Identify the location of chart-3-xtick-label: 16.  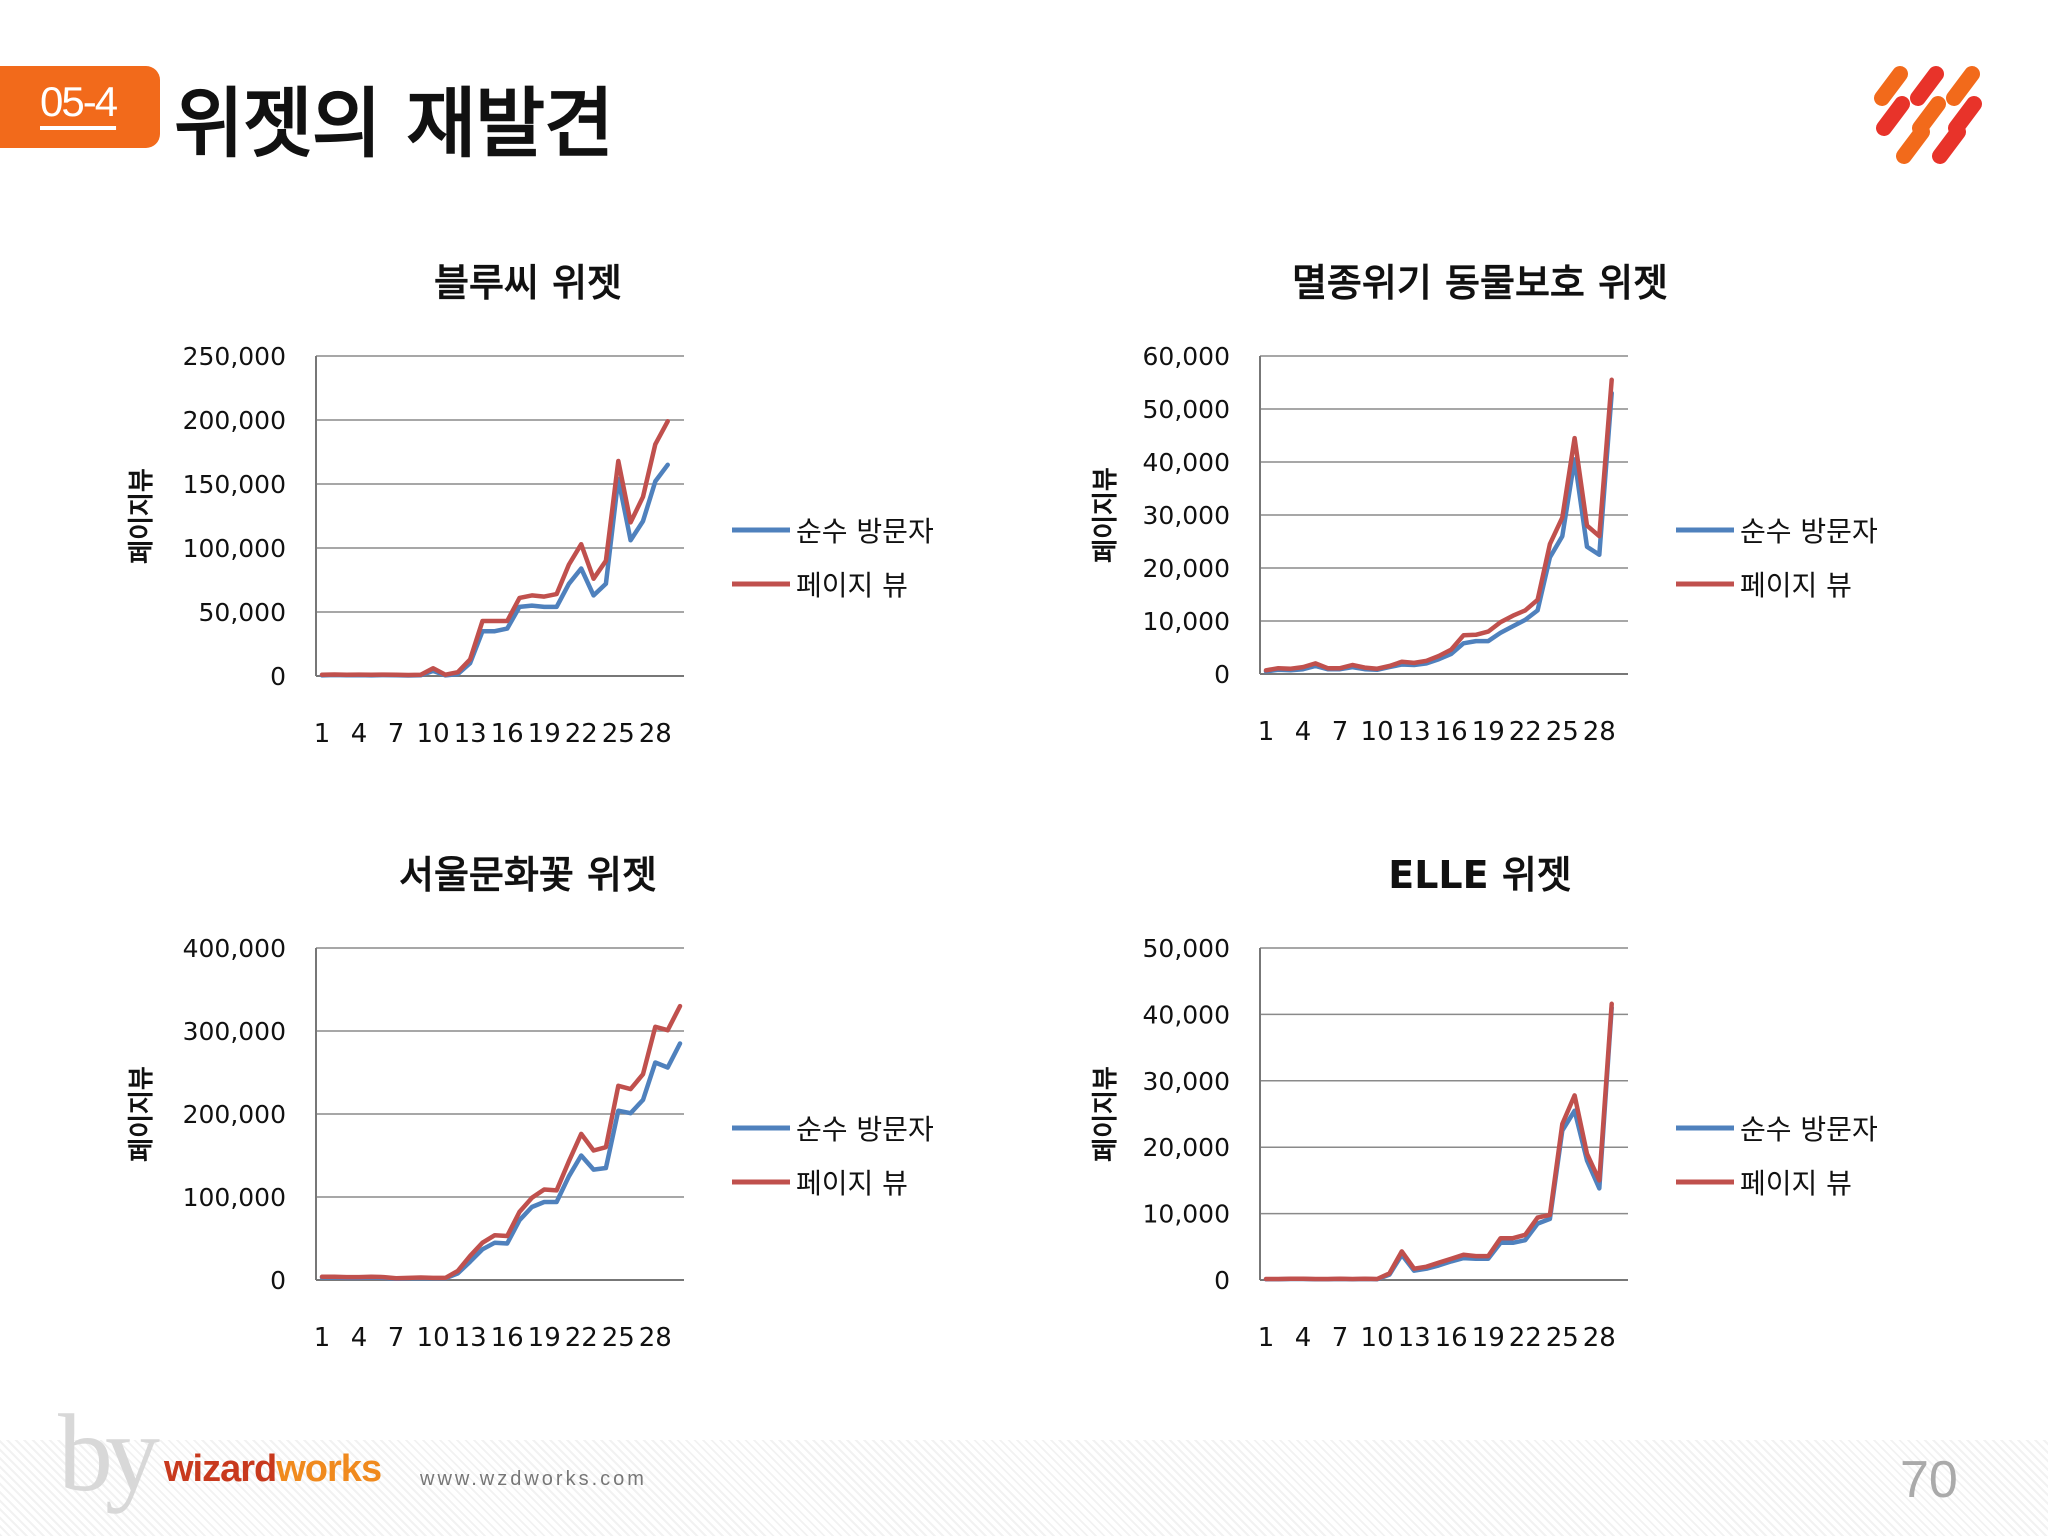
(507, 1338).